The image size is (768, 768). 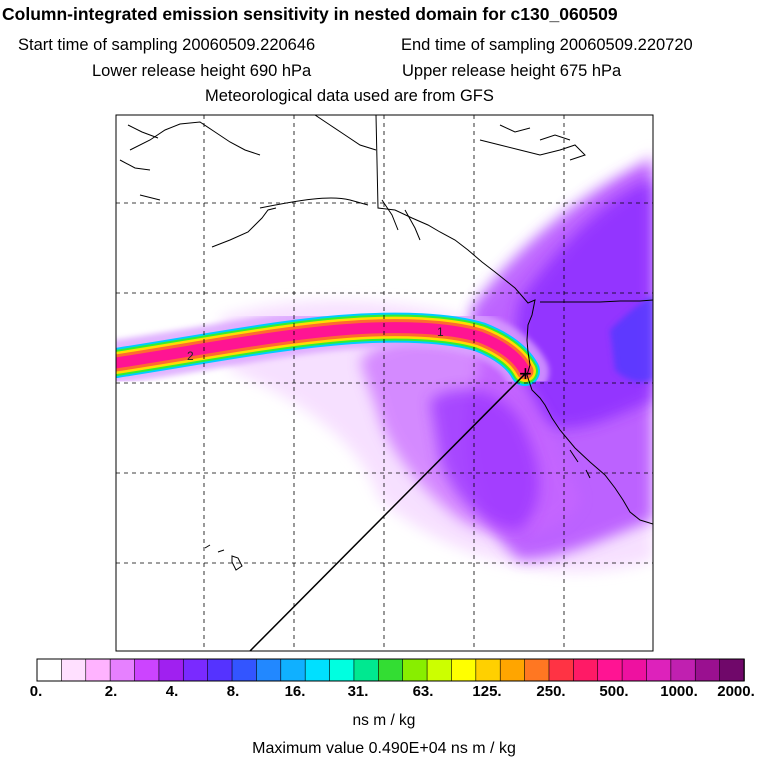 I want to click on colorbar, so click(x=390, y=670).